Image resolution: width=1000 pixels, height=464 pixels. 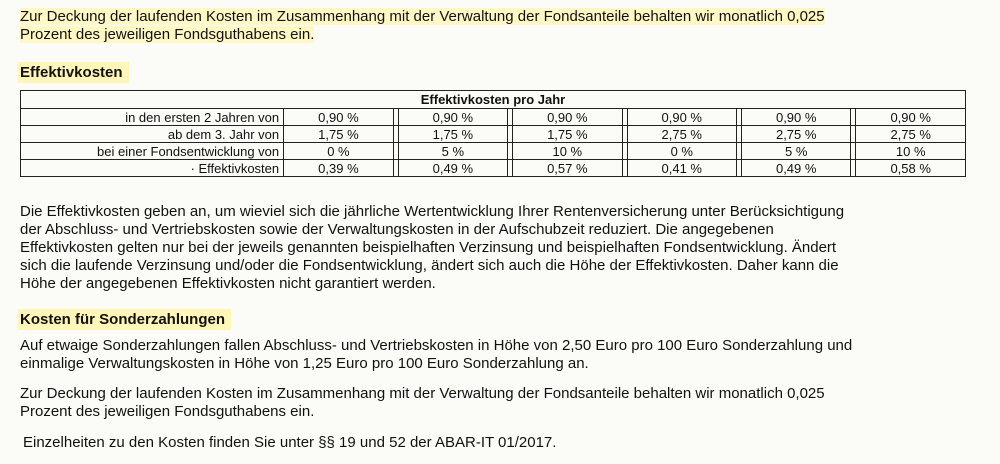 What do you see at coordinates (152, 134) in the screenshot?
I see `row-label: ab dem 3. Jahr von` at bounding box center [152, 134].